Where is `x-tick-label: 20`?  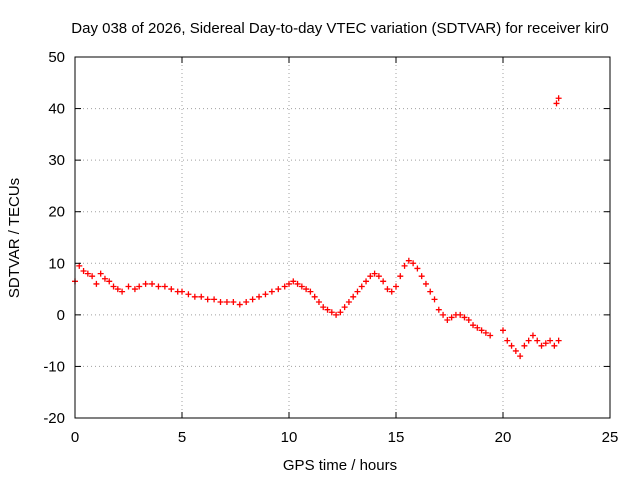
x-tick-label: 20 is located at coordinates (503, 437).